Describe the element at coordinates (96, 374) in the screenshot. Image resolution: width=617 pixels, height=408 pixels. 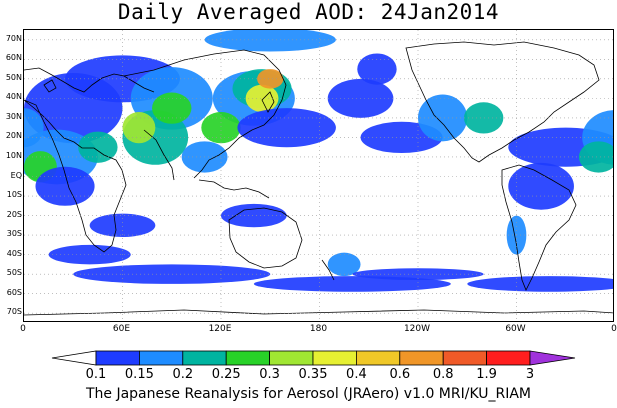
I see `colorbar-label: 0.1` at that location.